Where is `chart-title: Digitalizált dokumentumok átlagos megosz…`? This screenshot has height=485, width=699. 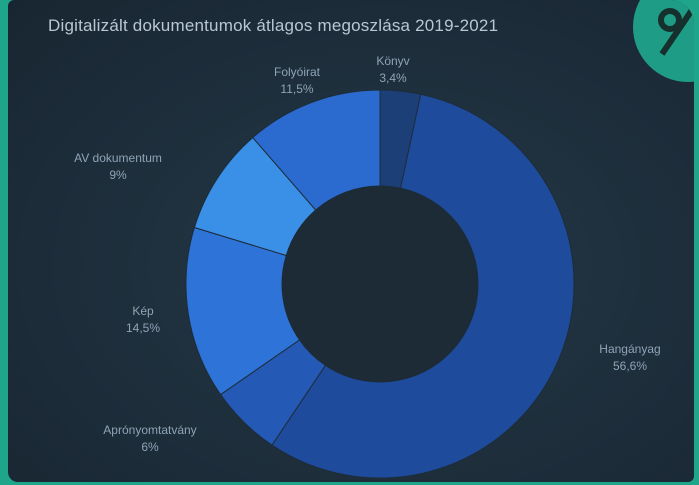
chart-title: Digitalizált dokumentumok átlagos megosz… is located at coordinates (273, 25).